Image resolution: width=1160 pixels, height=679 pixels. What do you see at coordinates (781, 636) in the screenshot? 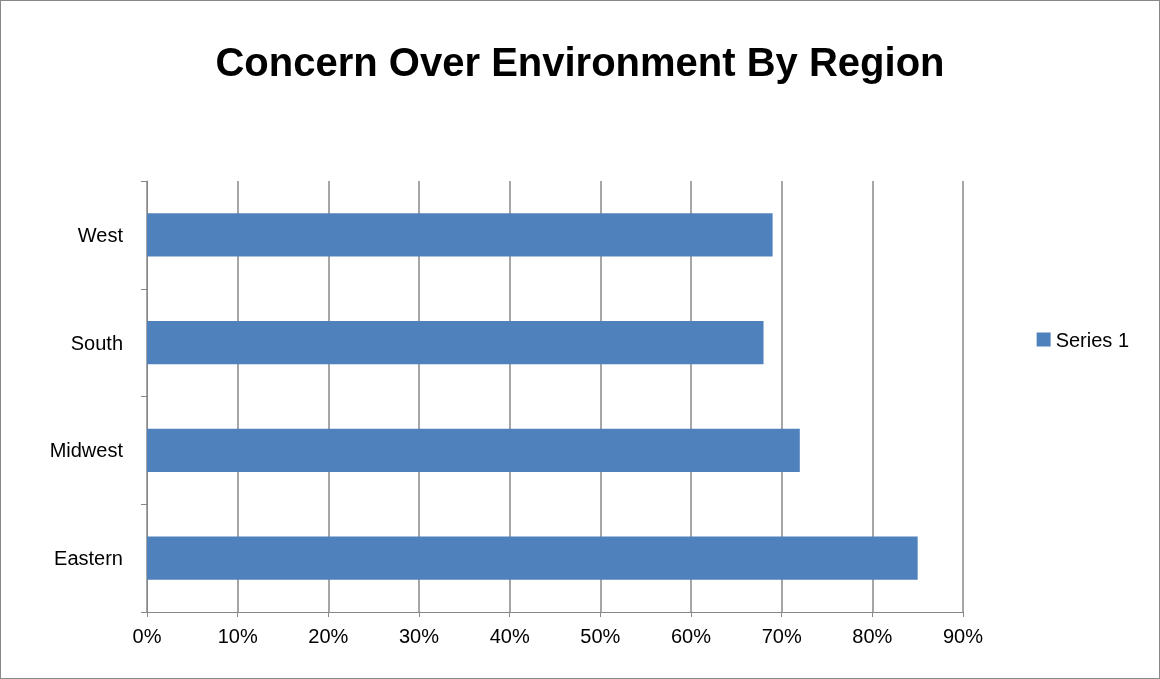
I see `x-tick-label: 70%` at bounding box center [781, 636].